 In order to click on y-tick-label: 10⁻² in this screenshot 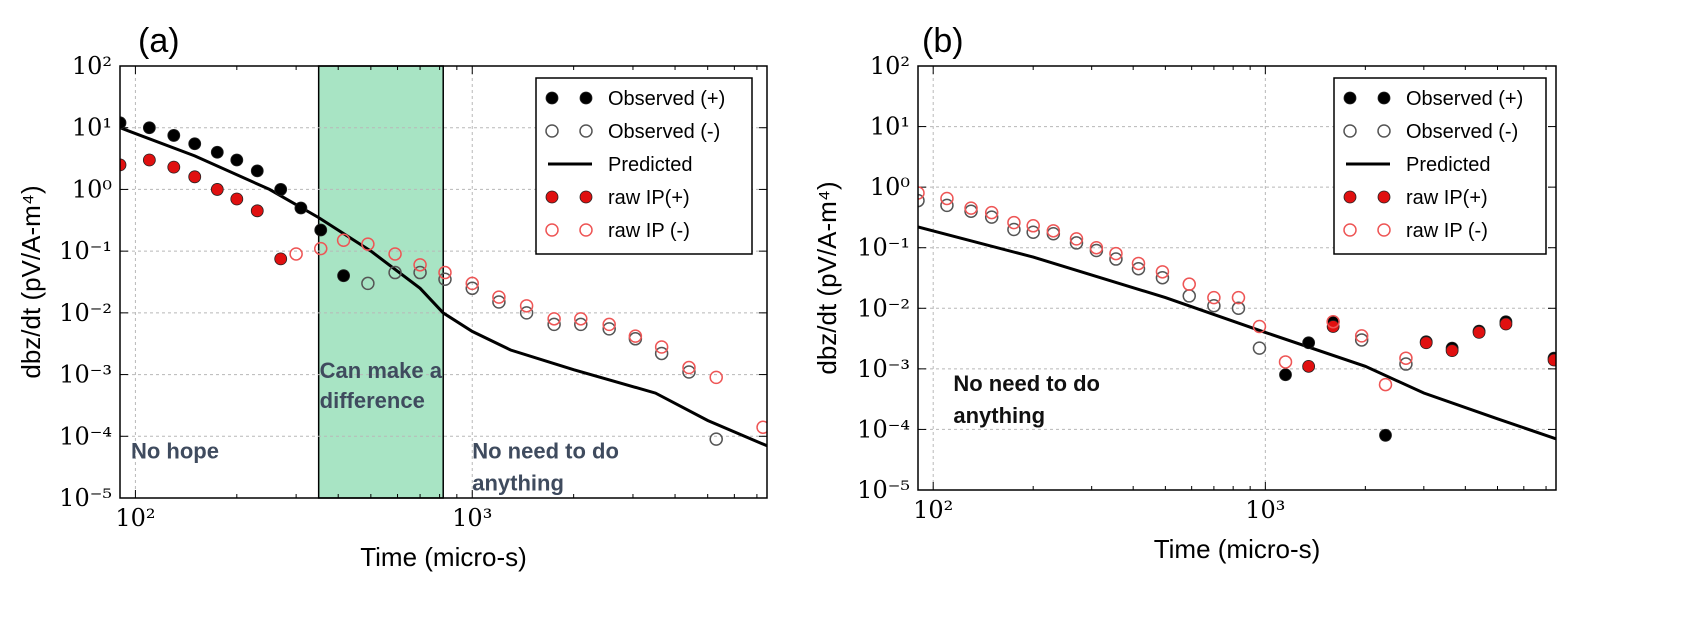, I will do `click(883, 308)`.